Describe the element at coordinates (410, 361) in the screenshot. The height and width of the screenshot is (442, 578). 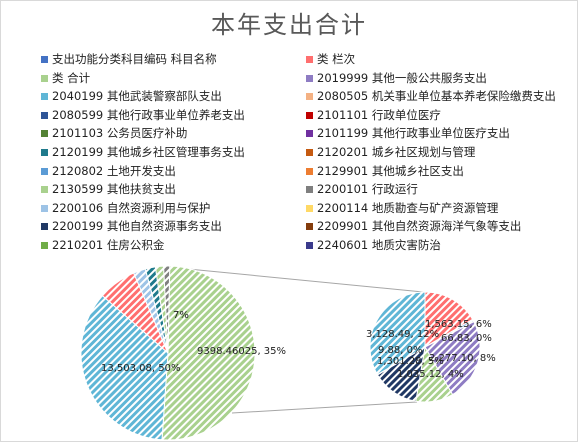
I see `data-label: 1,301.28, 5%` at that location.